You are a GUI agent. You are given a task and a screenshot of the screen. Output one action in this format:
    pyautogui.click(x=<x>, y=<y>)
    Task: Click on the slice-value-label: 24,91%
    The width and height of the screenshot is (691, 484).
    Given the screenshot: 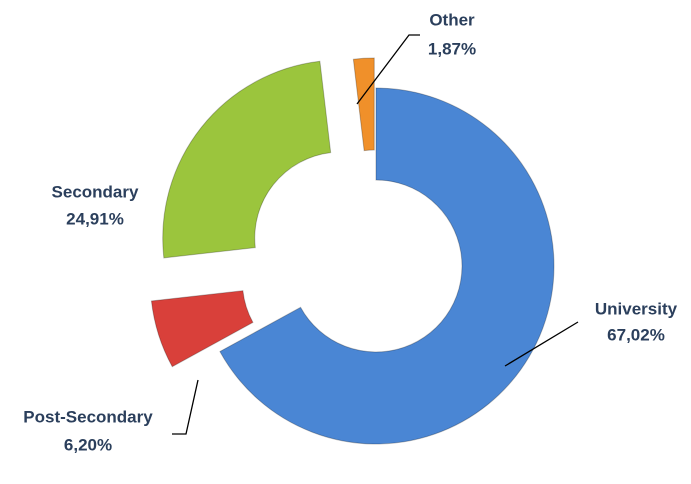 What is the action you would take?
    pyautogui.click(x=95, y=218)
    